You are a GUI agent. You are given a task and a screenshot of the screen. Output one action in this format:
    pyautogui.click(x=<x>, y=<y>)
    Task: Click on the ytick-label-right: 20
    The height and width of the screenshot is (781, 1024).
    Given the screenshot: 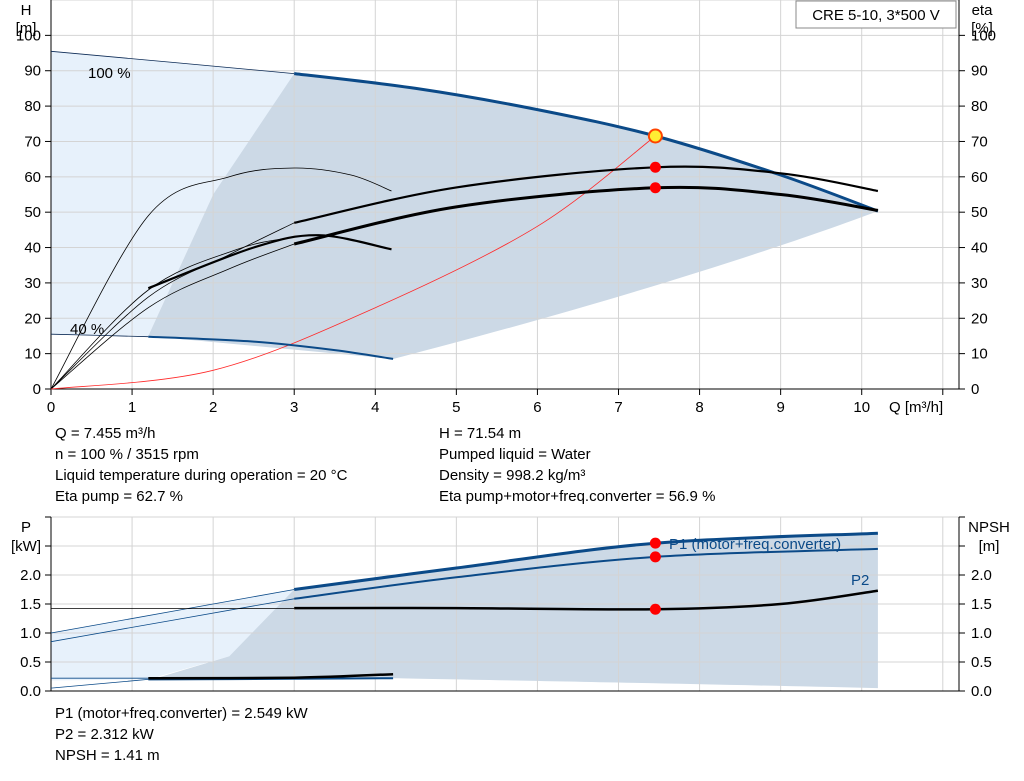 What is the action you would take?
    pyautogui.click(x=979, y=318)
    